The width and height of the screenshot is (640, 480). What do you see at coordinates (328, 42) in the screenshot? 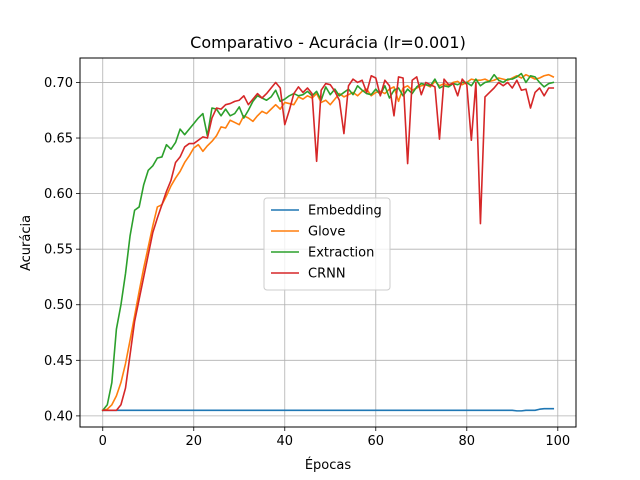
I see `chart-title: Comparativo - Acurácia (lr=0.001)` at bounding box center [328, 42].